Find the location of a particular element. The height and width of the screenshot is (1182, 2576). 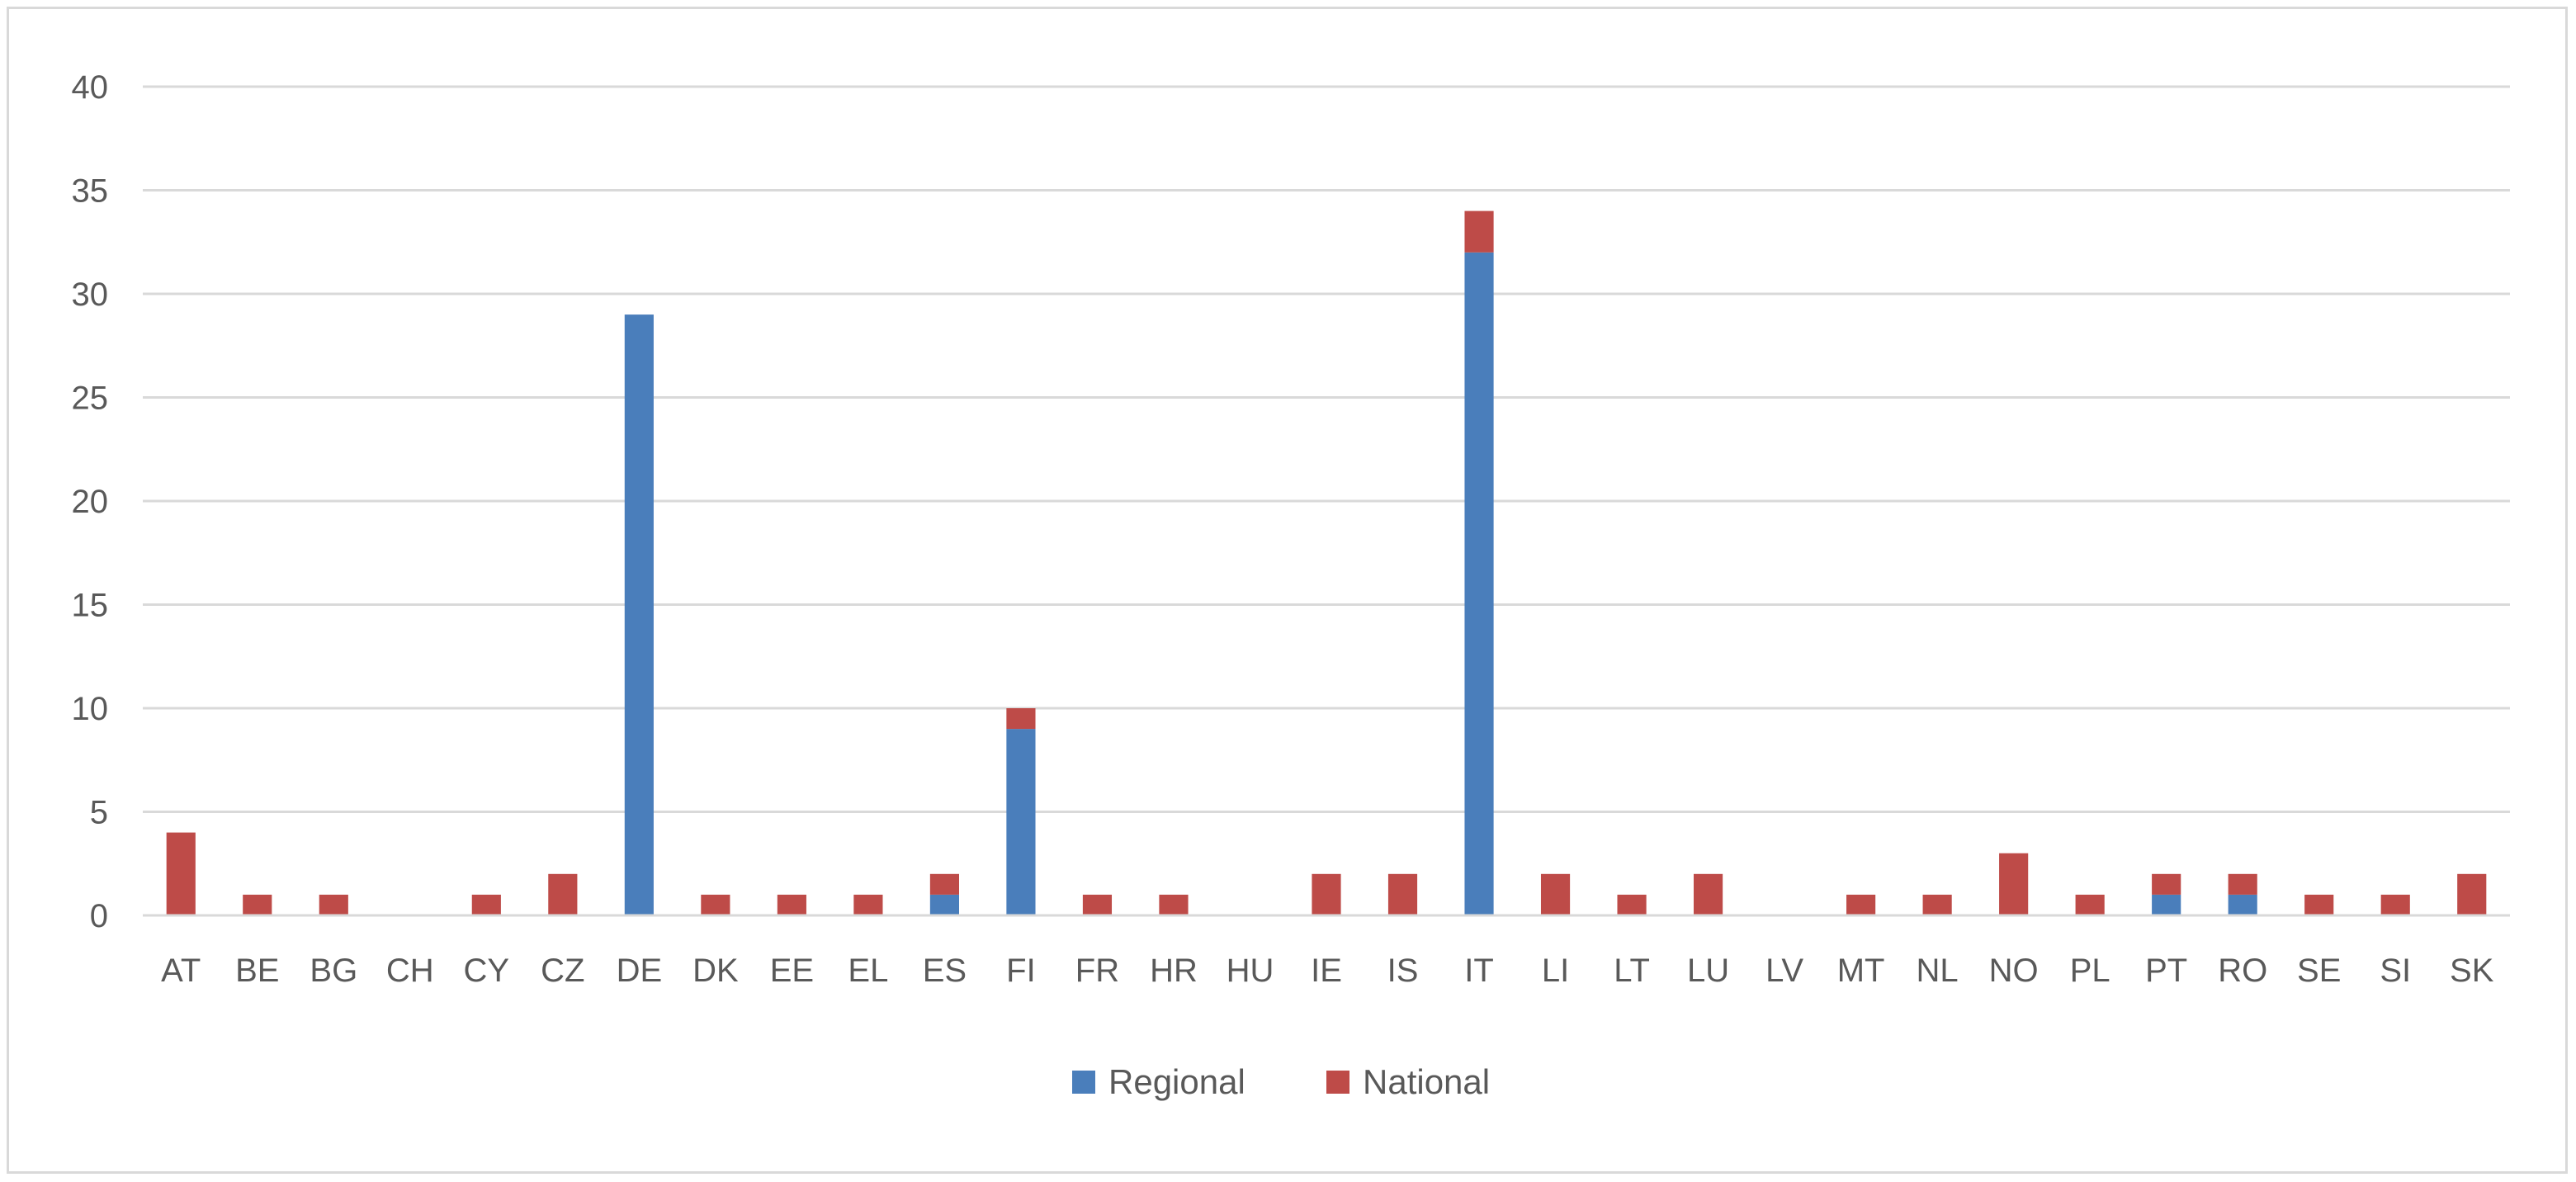

x-tick-label: MT is located at coordinates (1861, 971).